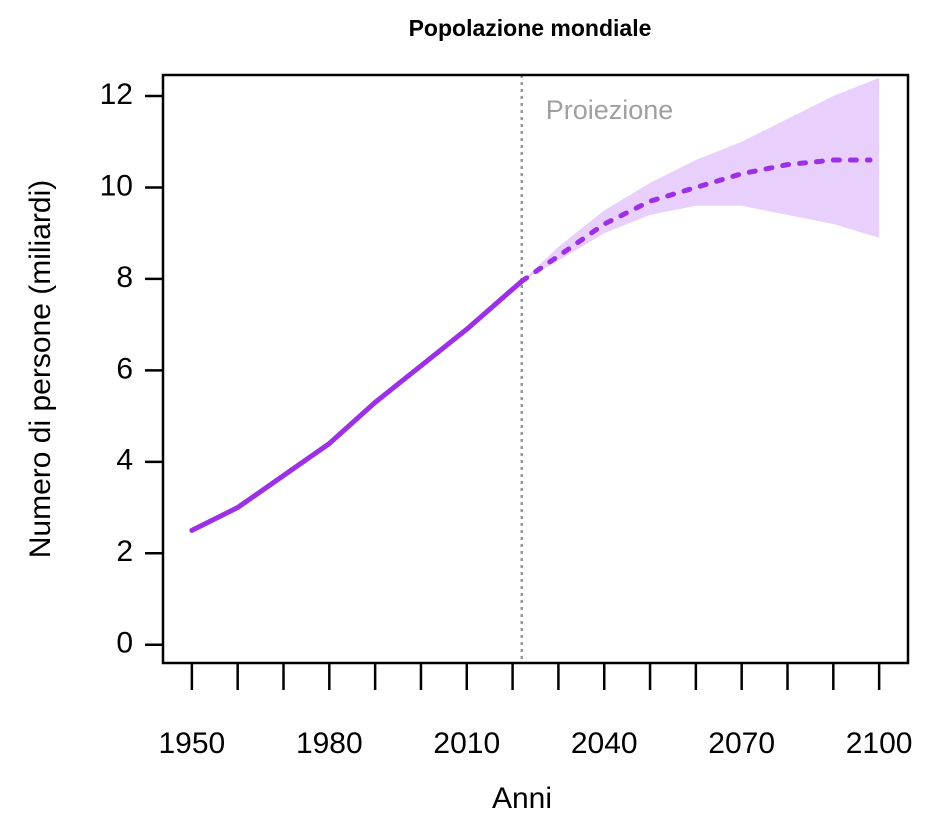 This screenshot has height=823, width=931. Describe the element at coordinates (610, 110) in the screenshot. I see `annotation: Proiezione` at that location.